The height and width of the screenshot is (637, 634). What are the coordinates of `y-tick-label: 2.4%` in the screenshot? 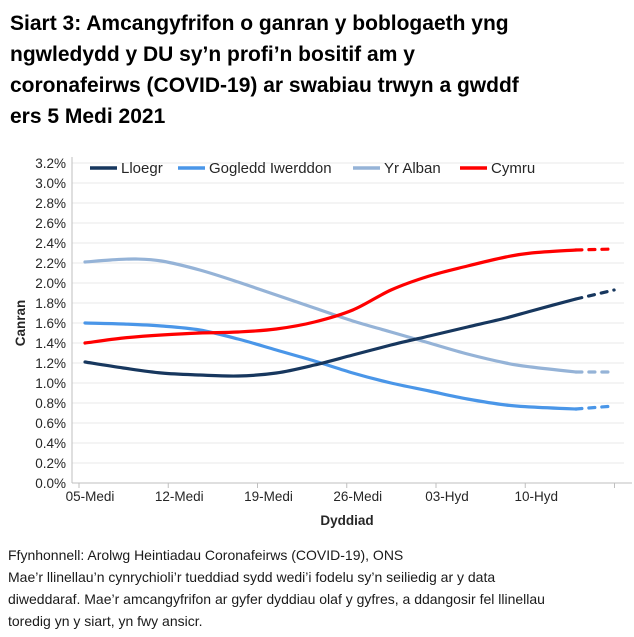 It's located at (50, 243).